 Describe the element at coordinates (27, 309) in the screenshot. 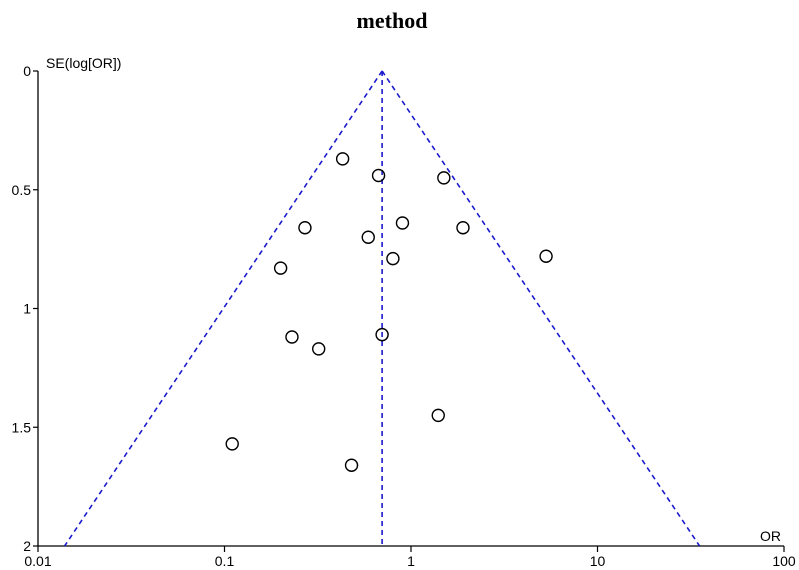

I see `y-tick-label: 1` at that location.